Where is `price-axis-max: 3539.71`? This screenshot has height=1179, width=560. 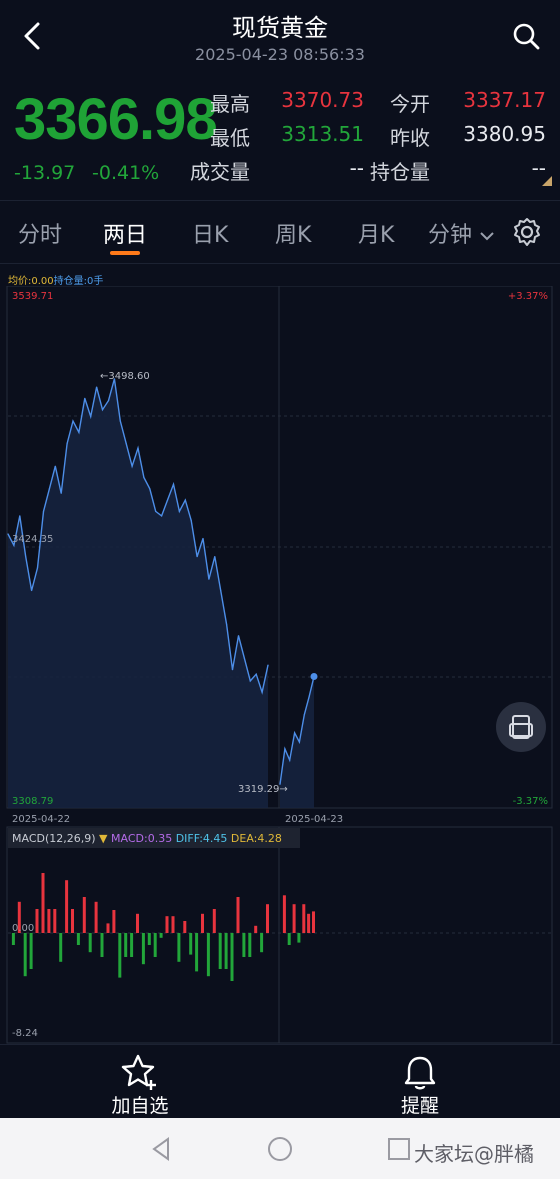 price-axis-max: 3539.71 is located at coordinates (32, 296).